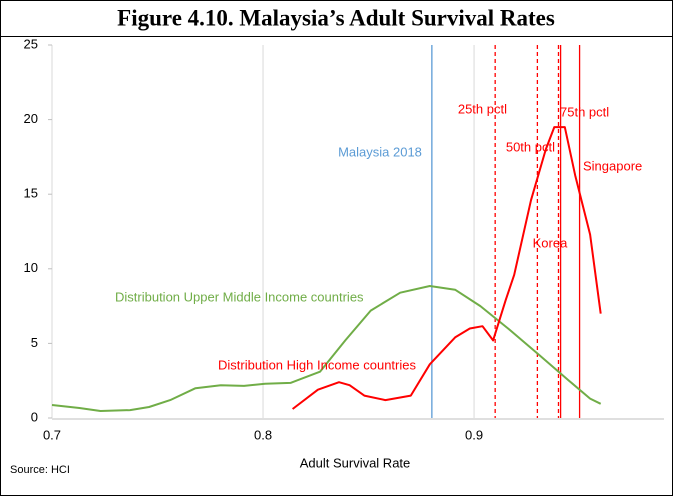 The image size is (673, 496). I want to click on y-tick-label: 15, so click(31, 193).